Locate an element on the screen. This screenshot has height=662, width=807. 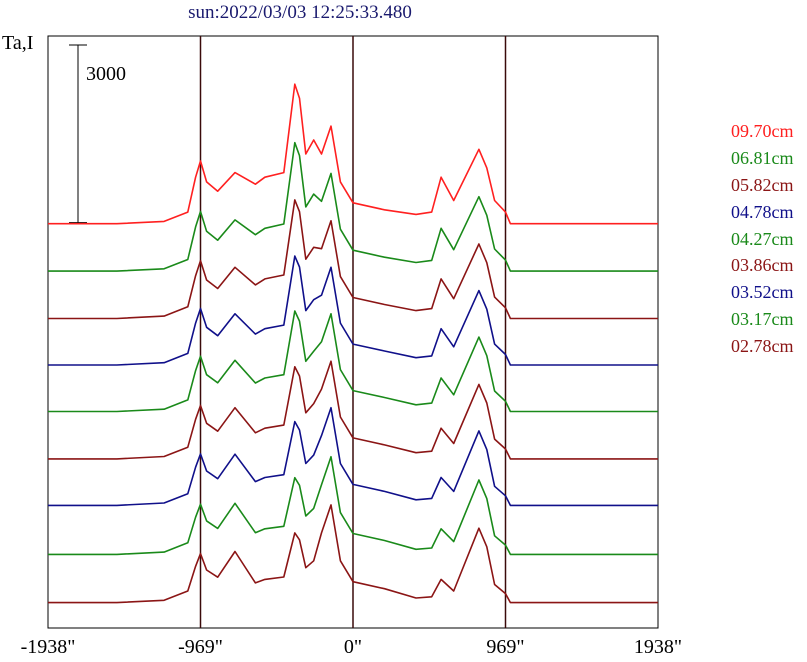
y-axis-label: Ta,I is located at coordinates (18, 43).